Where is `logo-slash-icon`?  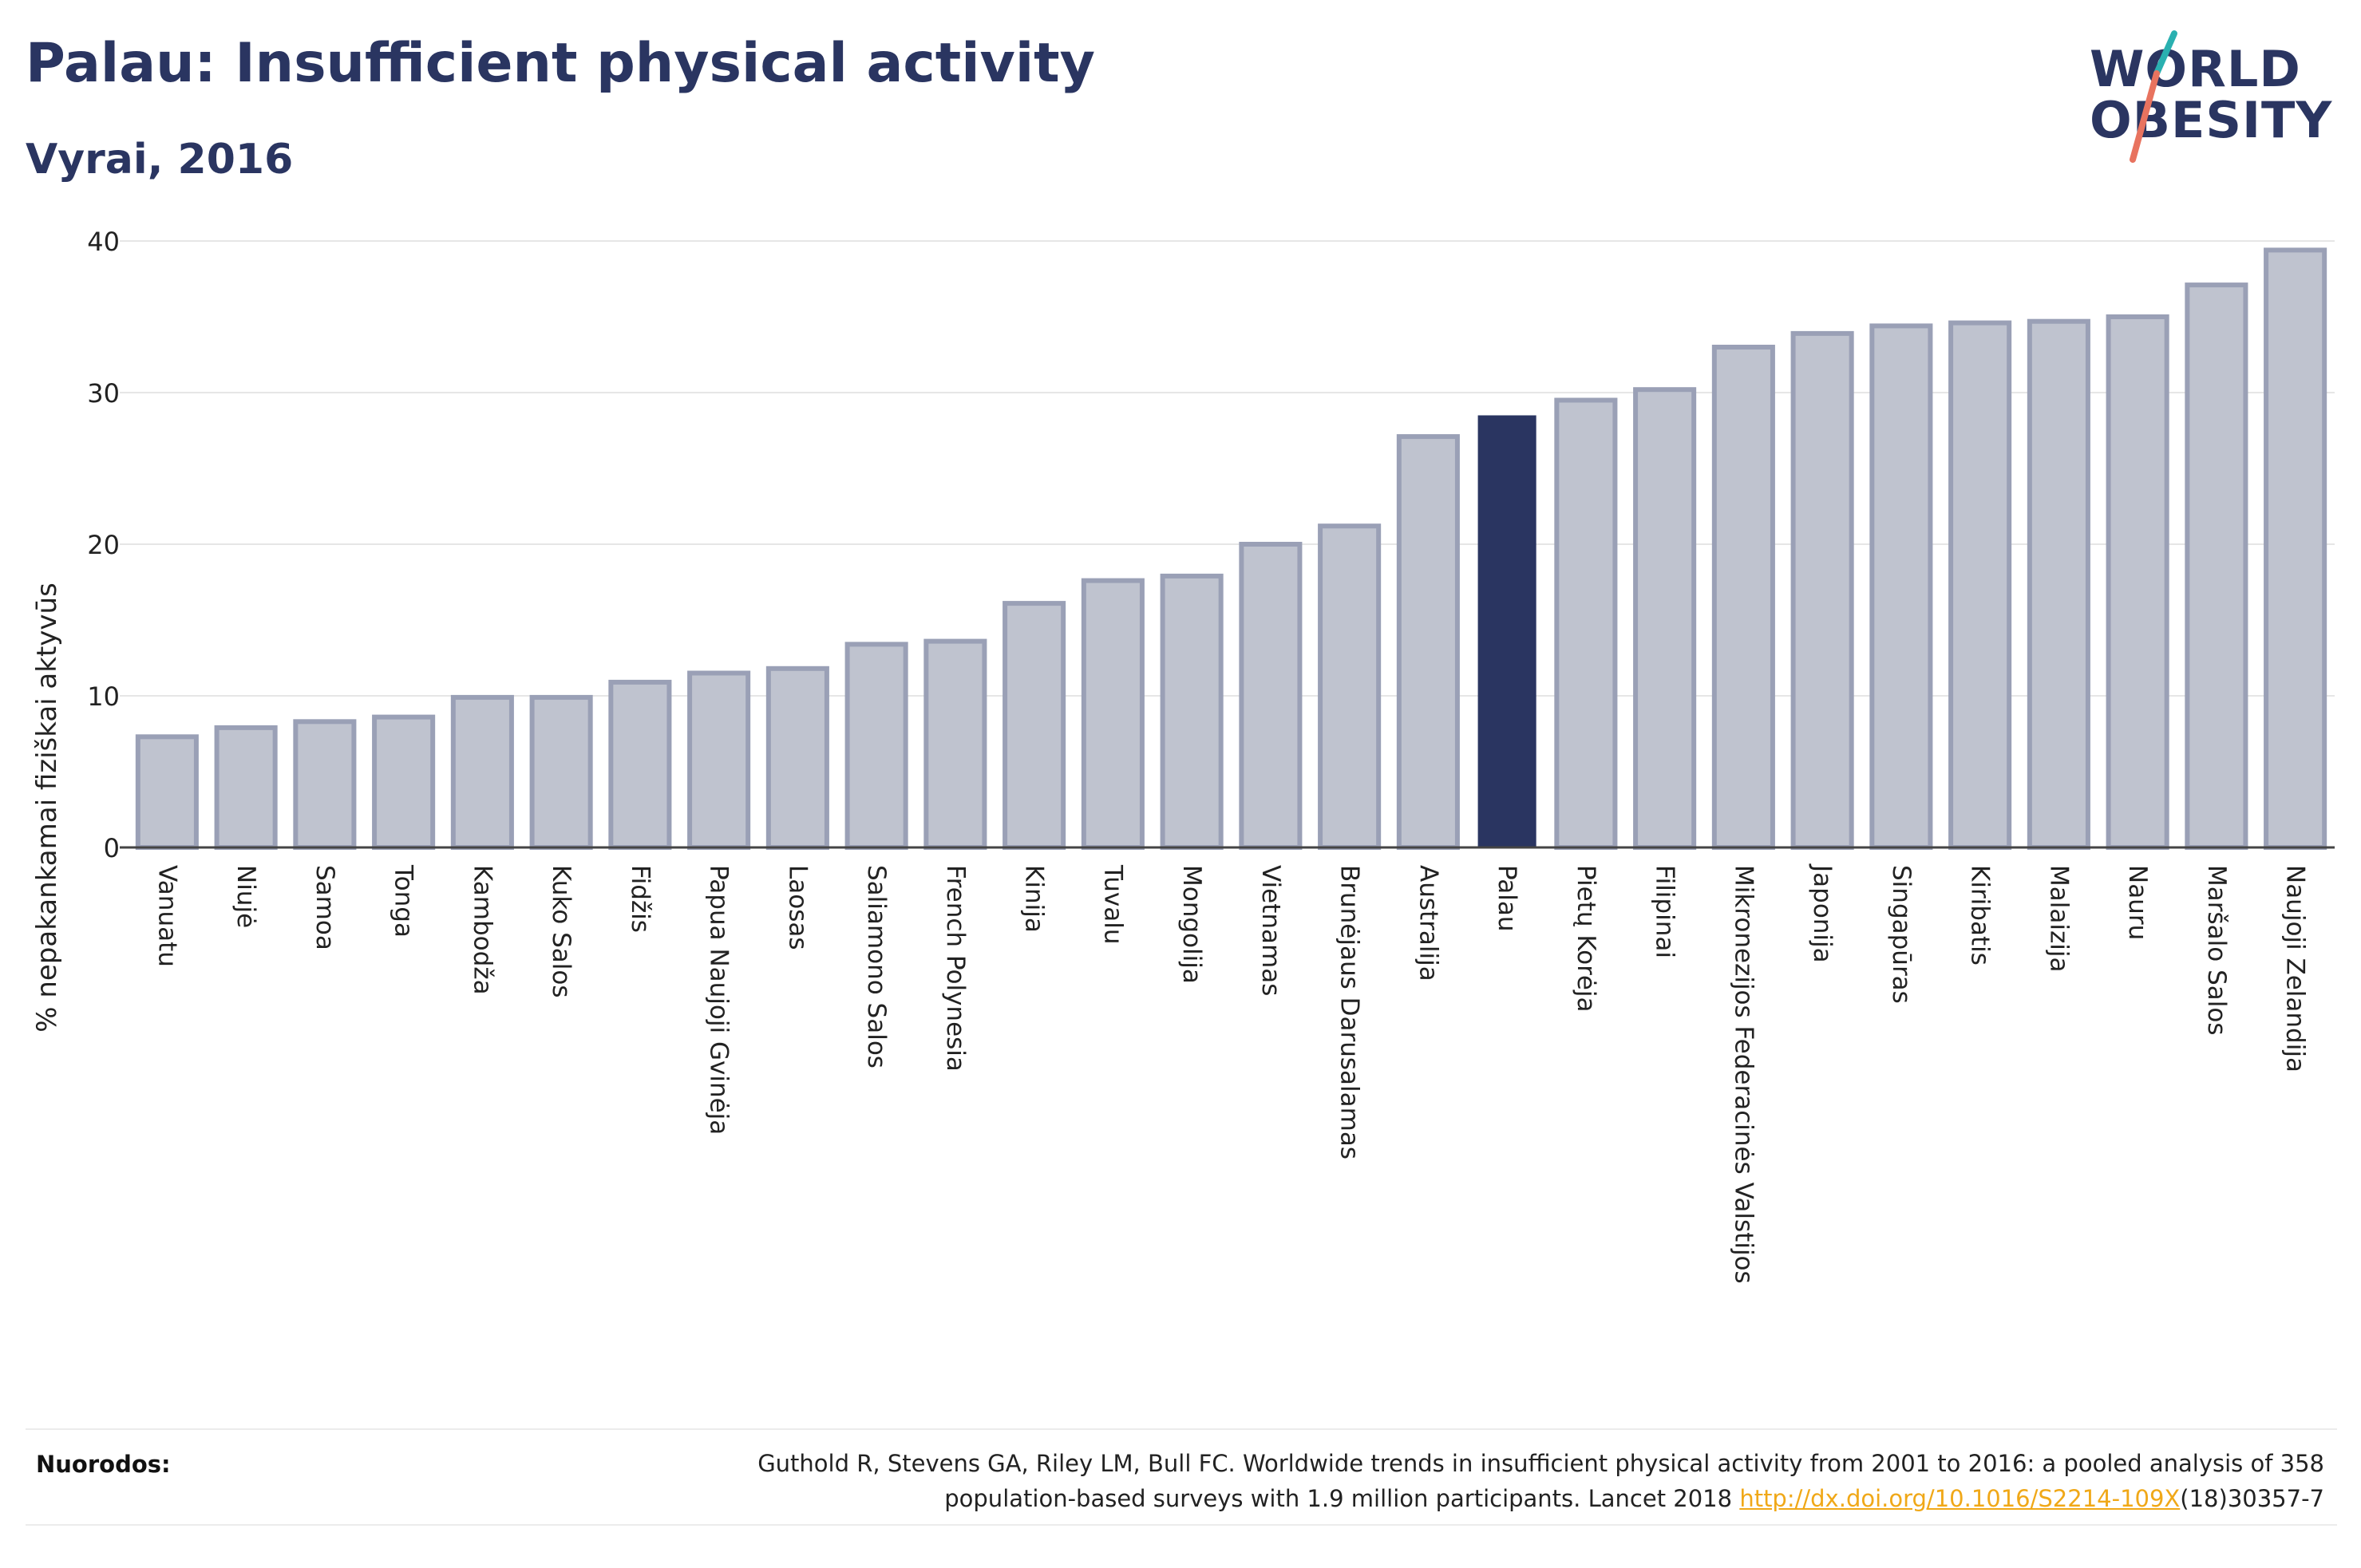 logo-slash-icon is located at coordinates (2153, 96).